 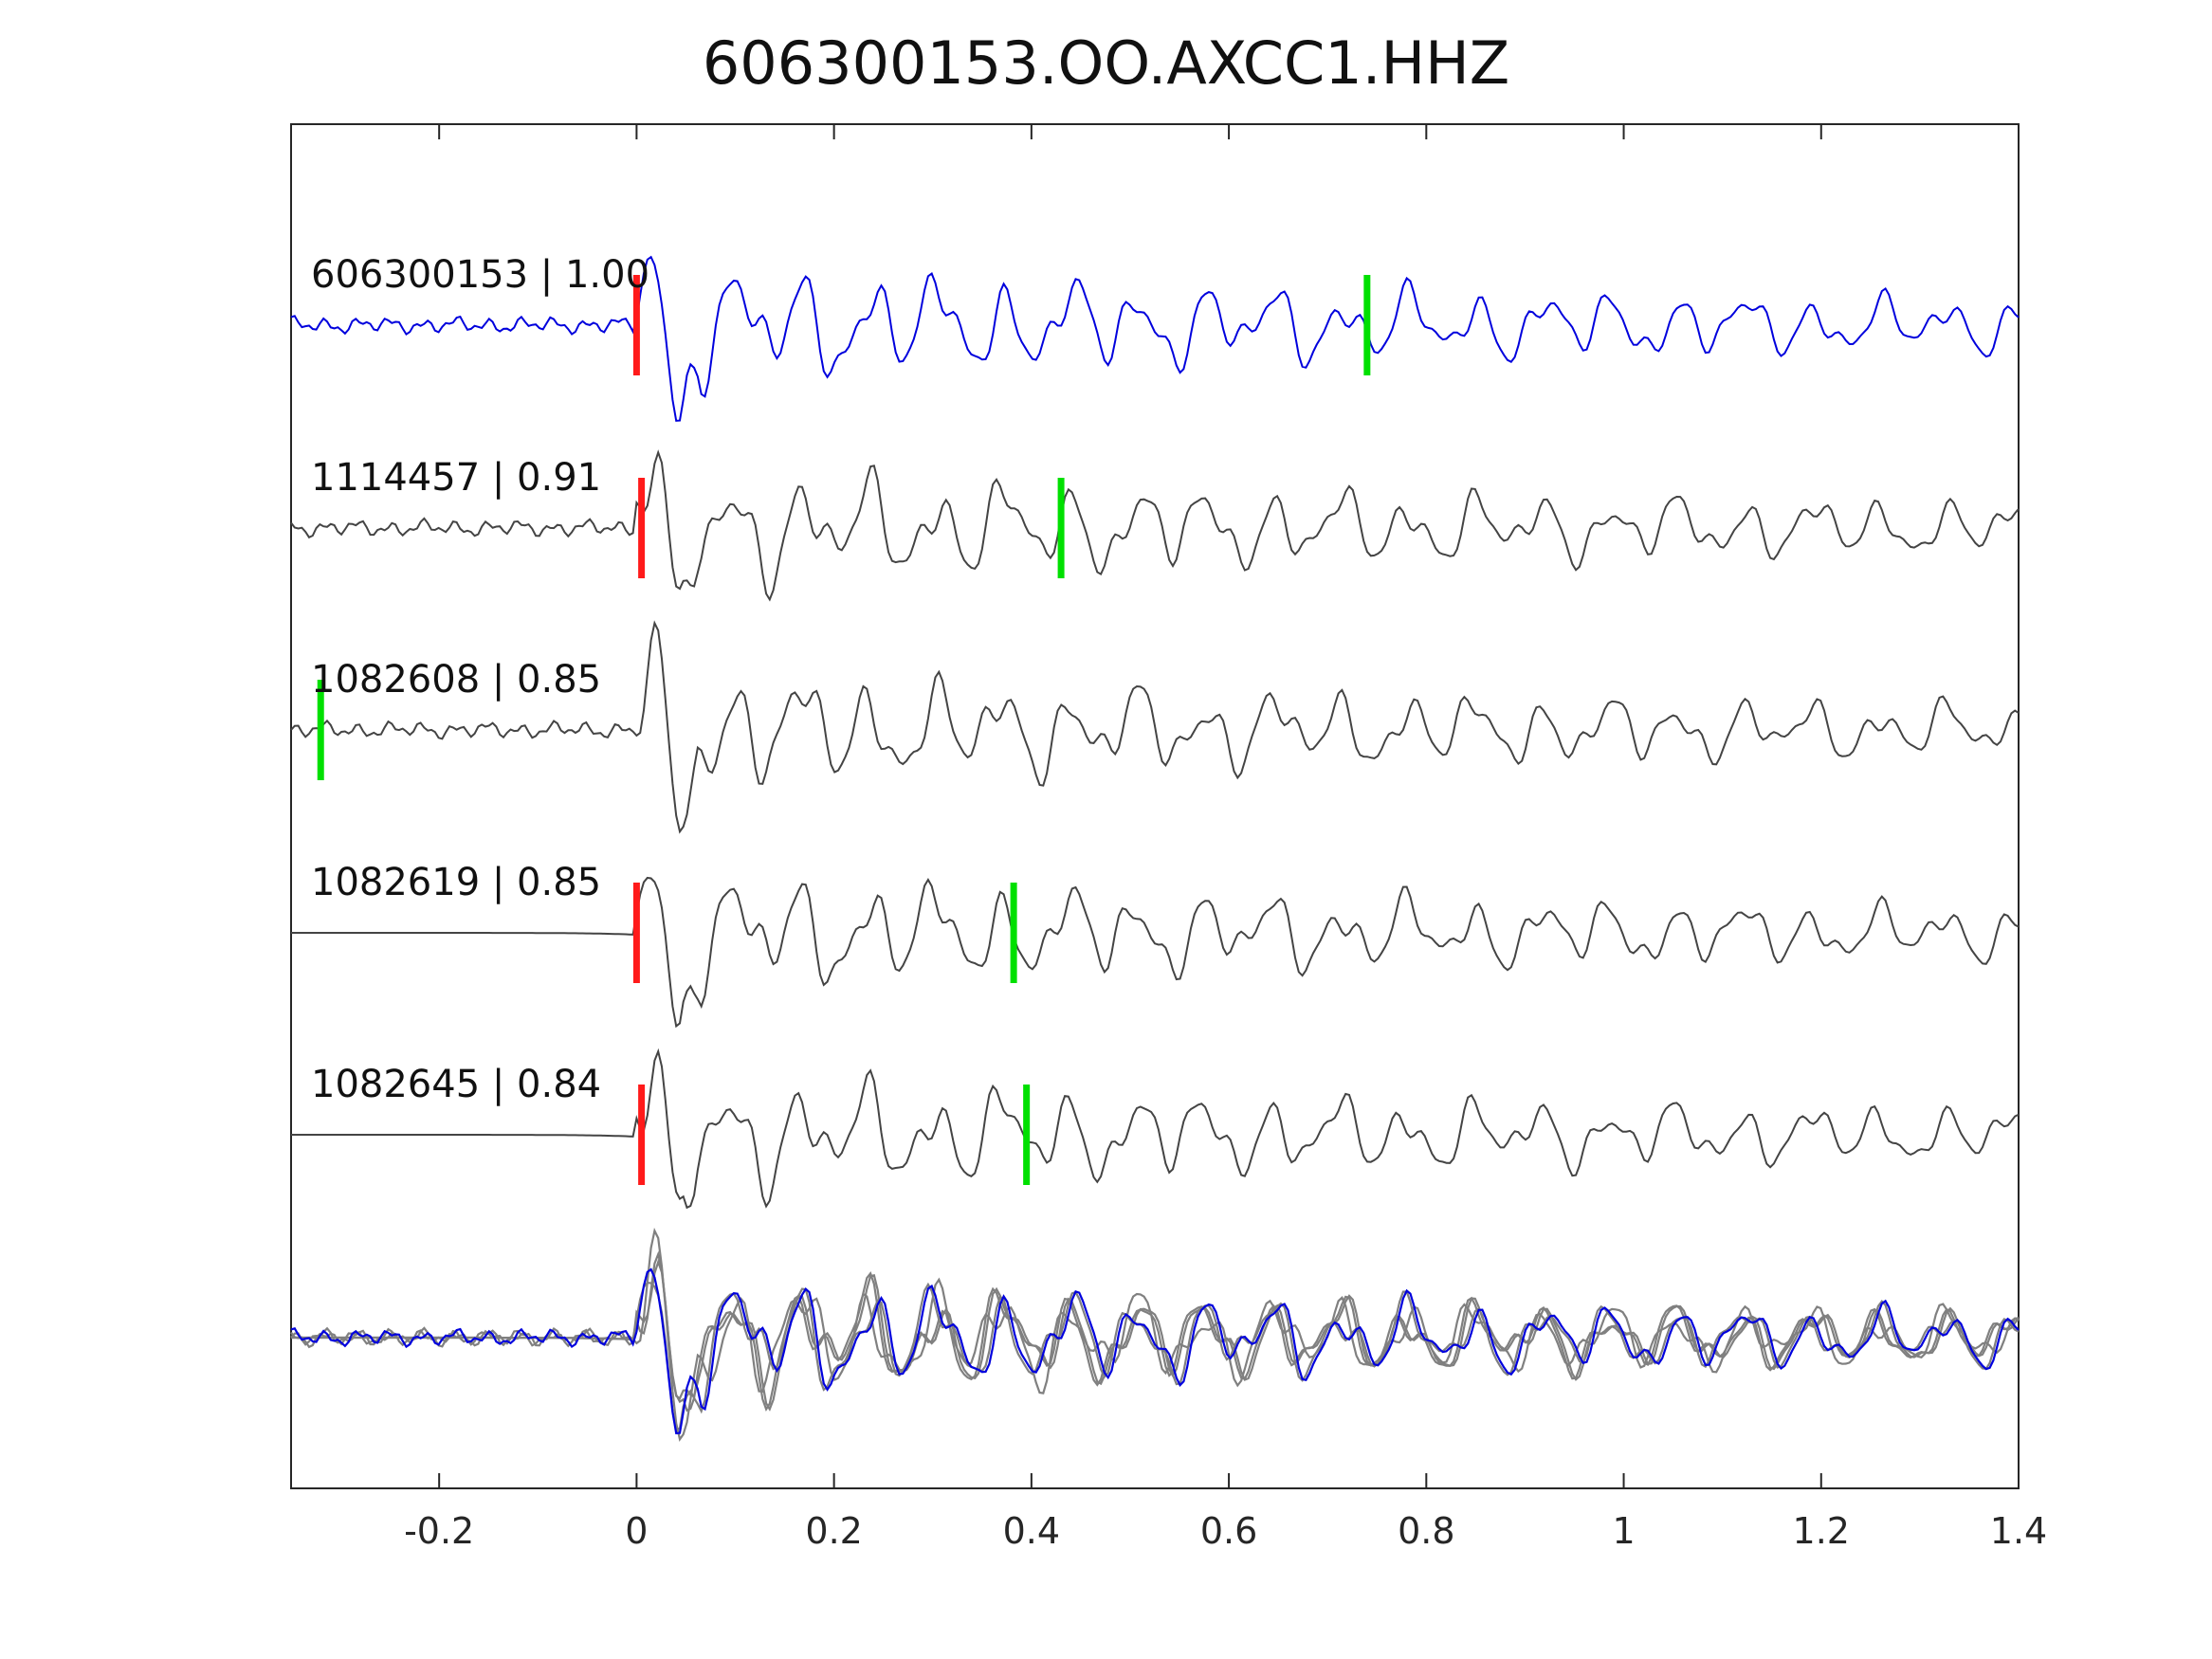 I want to click on x-tick-label: 1.4, so click(x=2018, y=1531).